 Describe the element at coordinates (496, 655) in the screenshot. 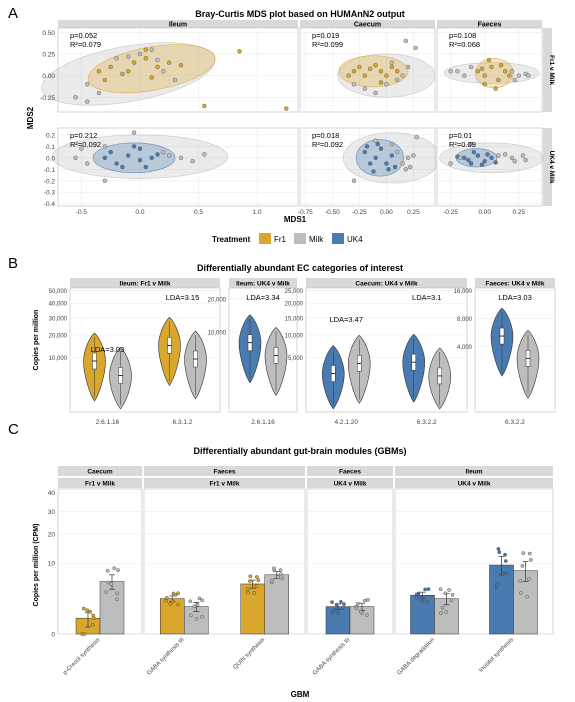

I see `x-tick-label: Inositol synthesis` at that location.